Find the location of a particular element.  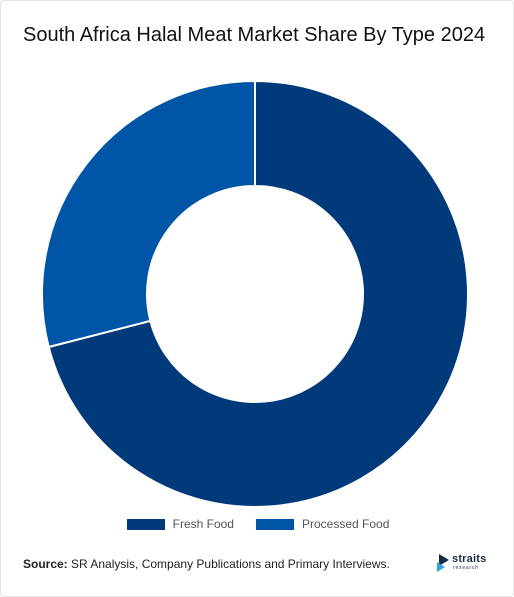

legend-item-processed-food: Processed Food is located at coordinates (322, 524).